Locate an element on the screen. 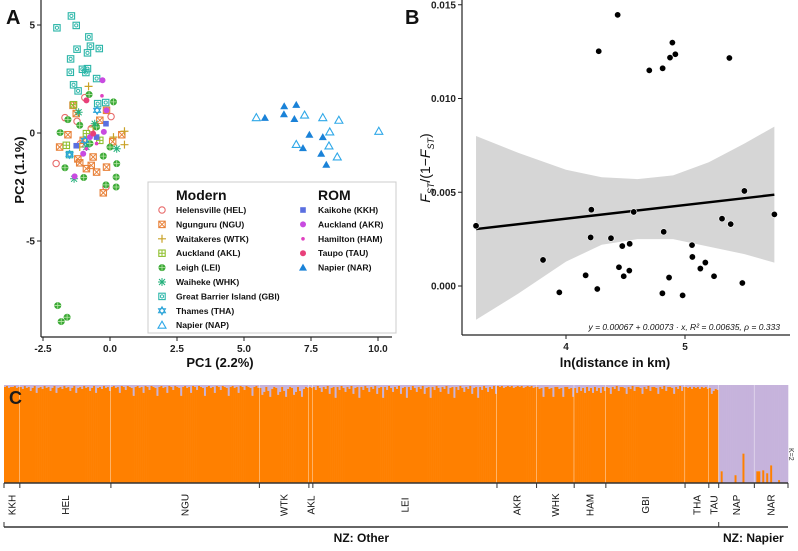 This screenshot has width=798, height=551. legend-item-nar: Napier (NAR) is located at coordinates (335, 268).